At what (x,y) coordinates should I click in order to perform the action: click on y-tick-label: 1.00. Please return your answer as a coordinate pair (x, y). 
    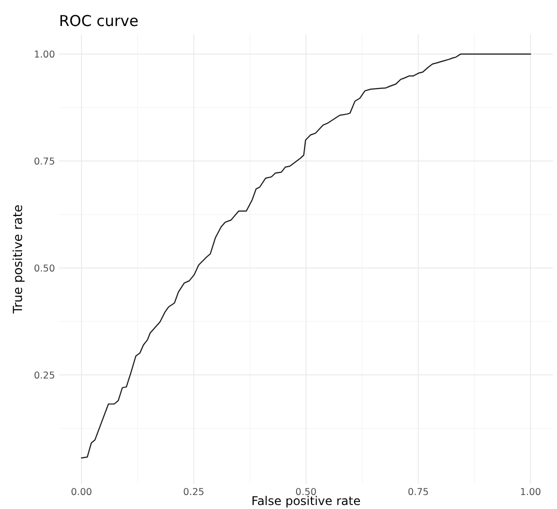
    Looking at the image, I should click on (44, 55).